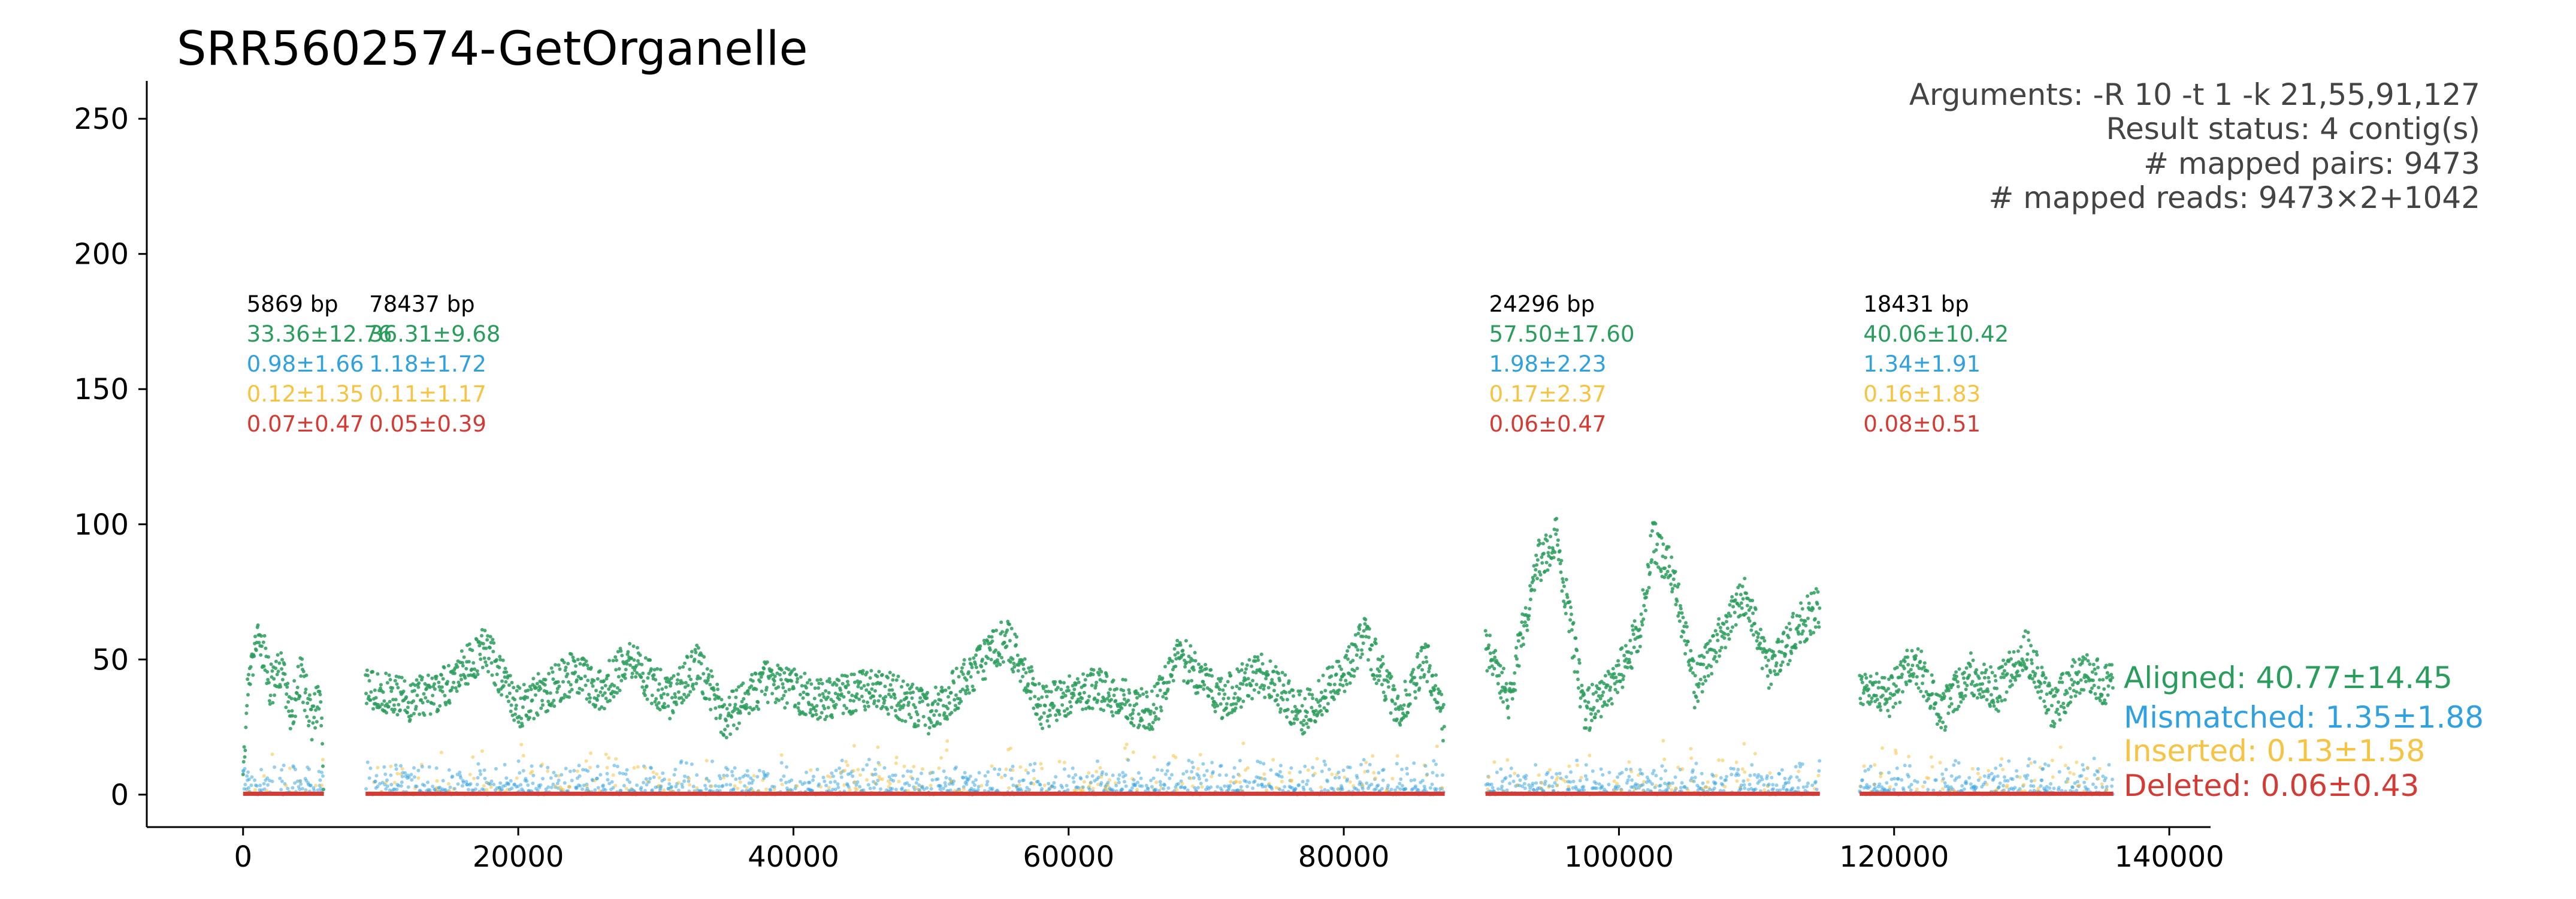  Describe the element at coordinates (1652, 793) in the screenshot. I see `deleted-baseline` at that location.